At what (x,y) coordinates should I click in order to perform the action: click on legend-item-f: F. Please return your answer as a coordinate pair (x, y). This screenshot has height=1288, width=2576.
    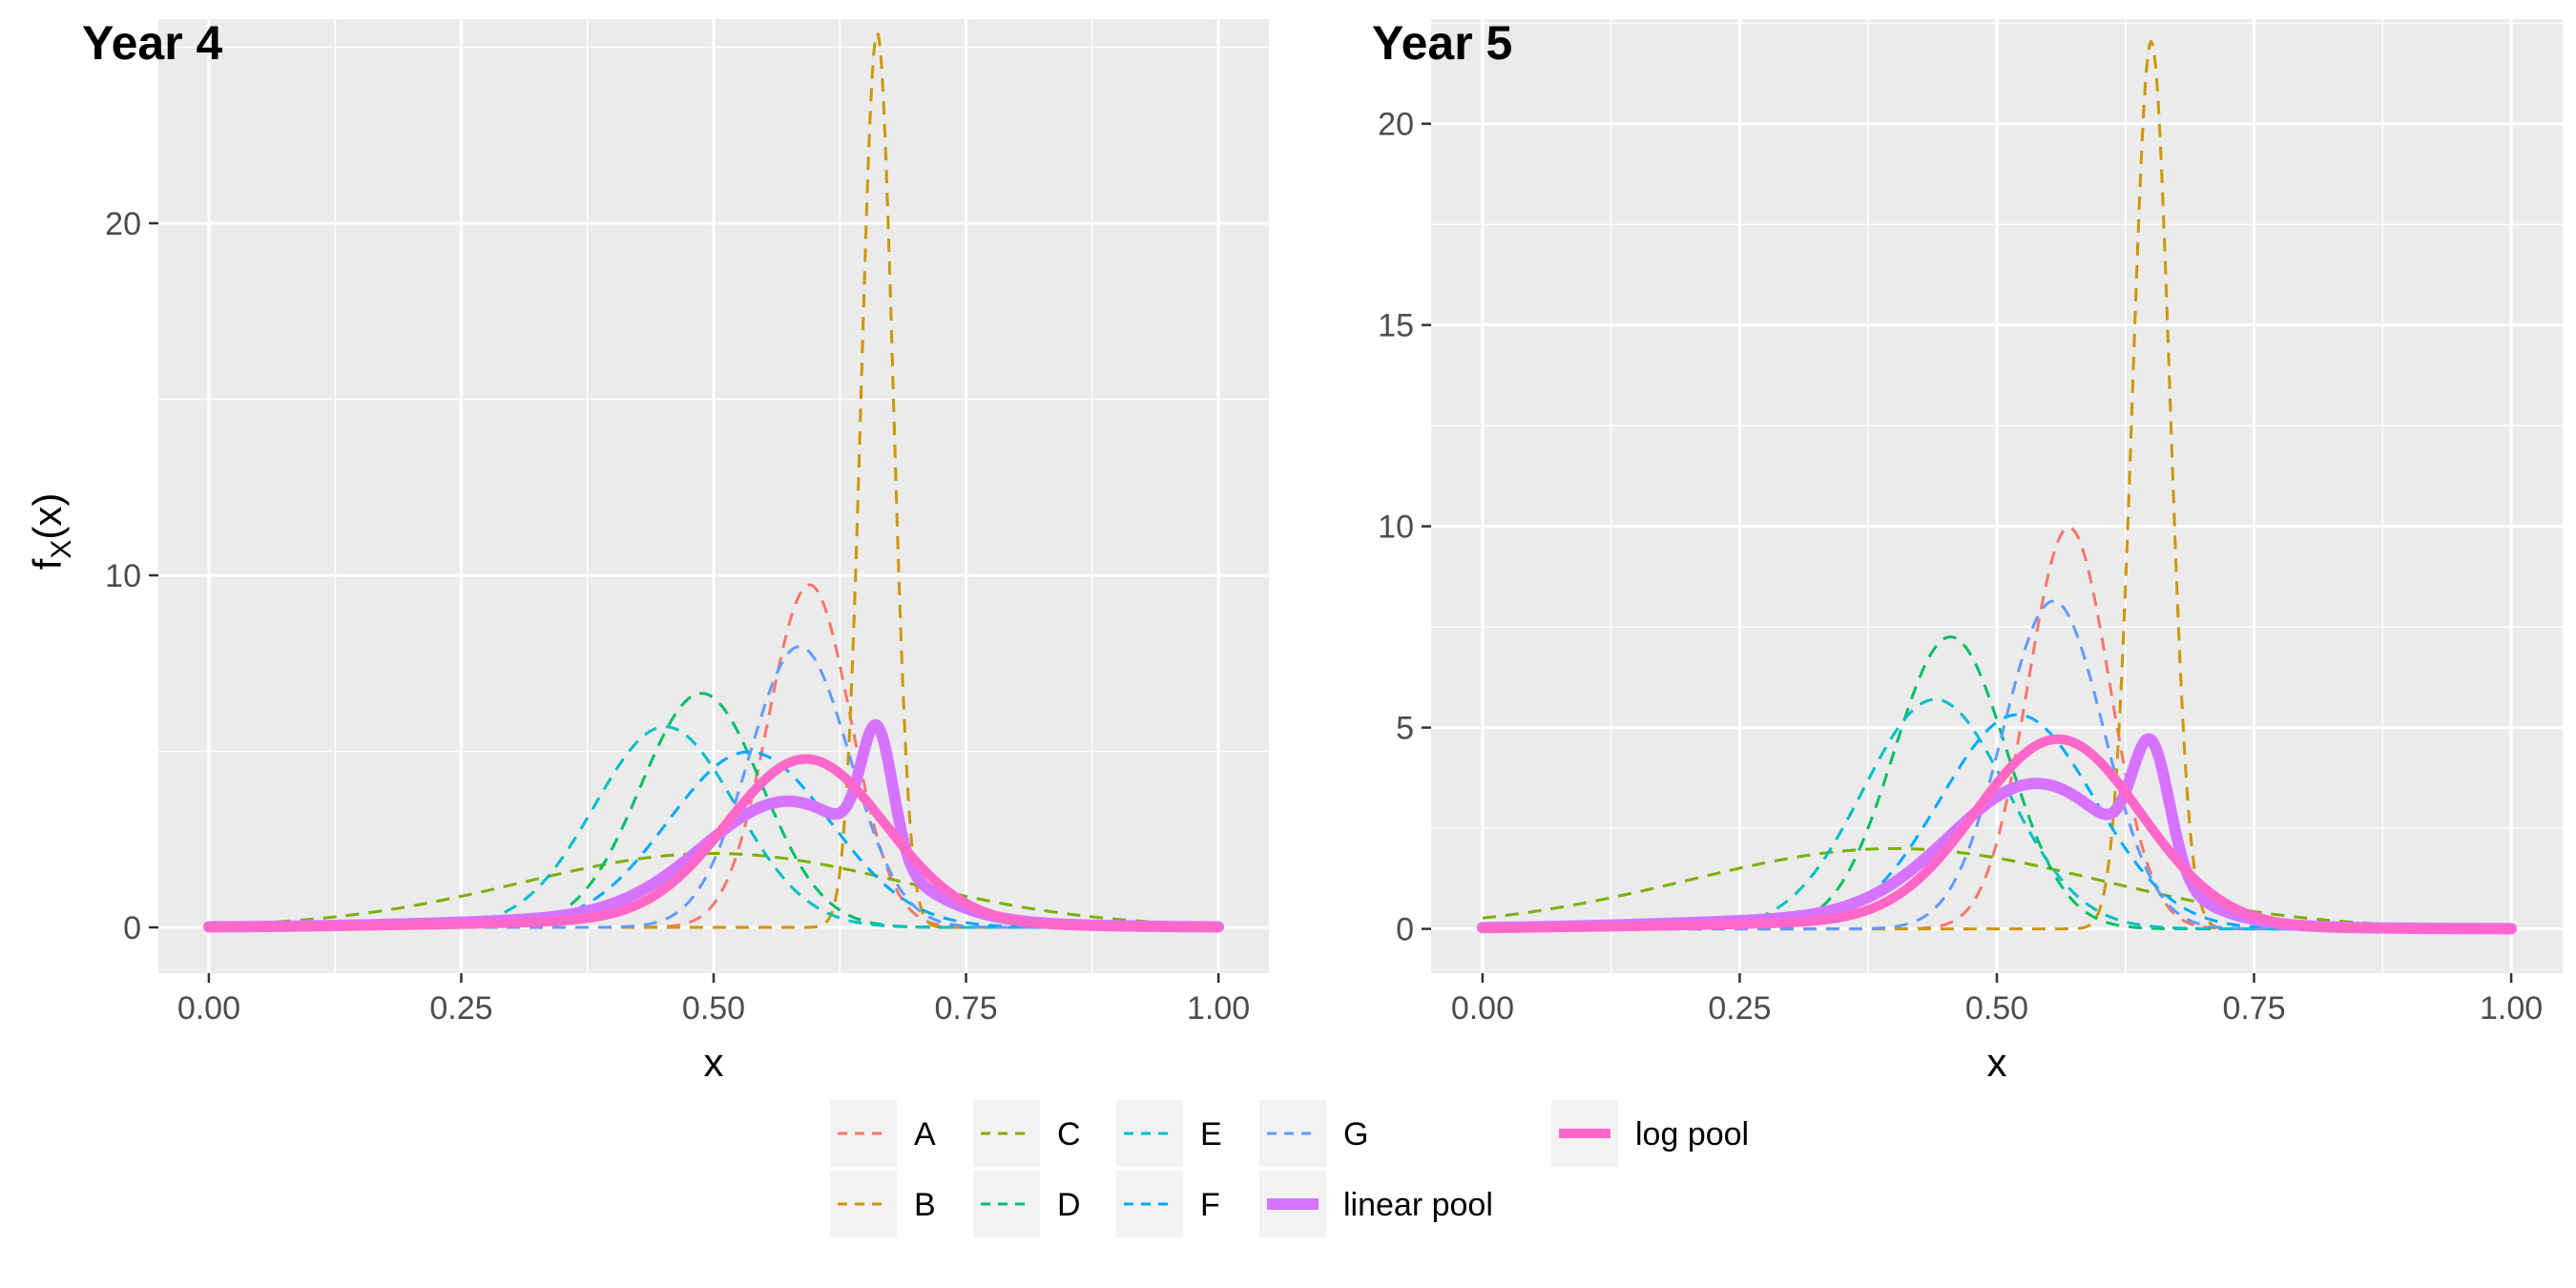
    Looking at the image, I should click on (1168, 1204).